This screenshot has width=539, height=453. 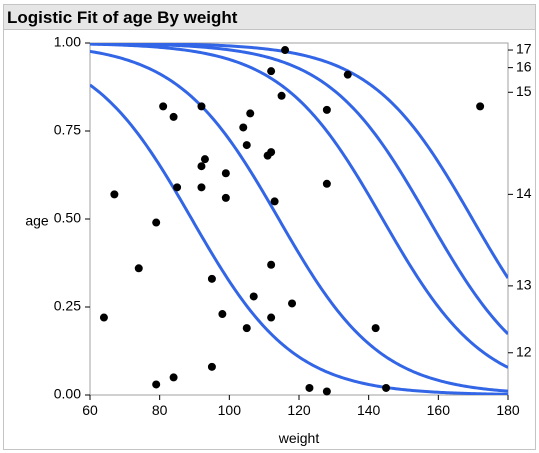 I want to click on y-tick-label: 1.00, so click(x=67, y=42).